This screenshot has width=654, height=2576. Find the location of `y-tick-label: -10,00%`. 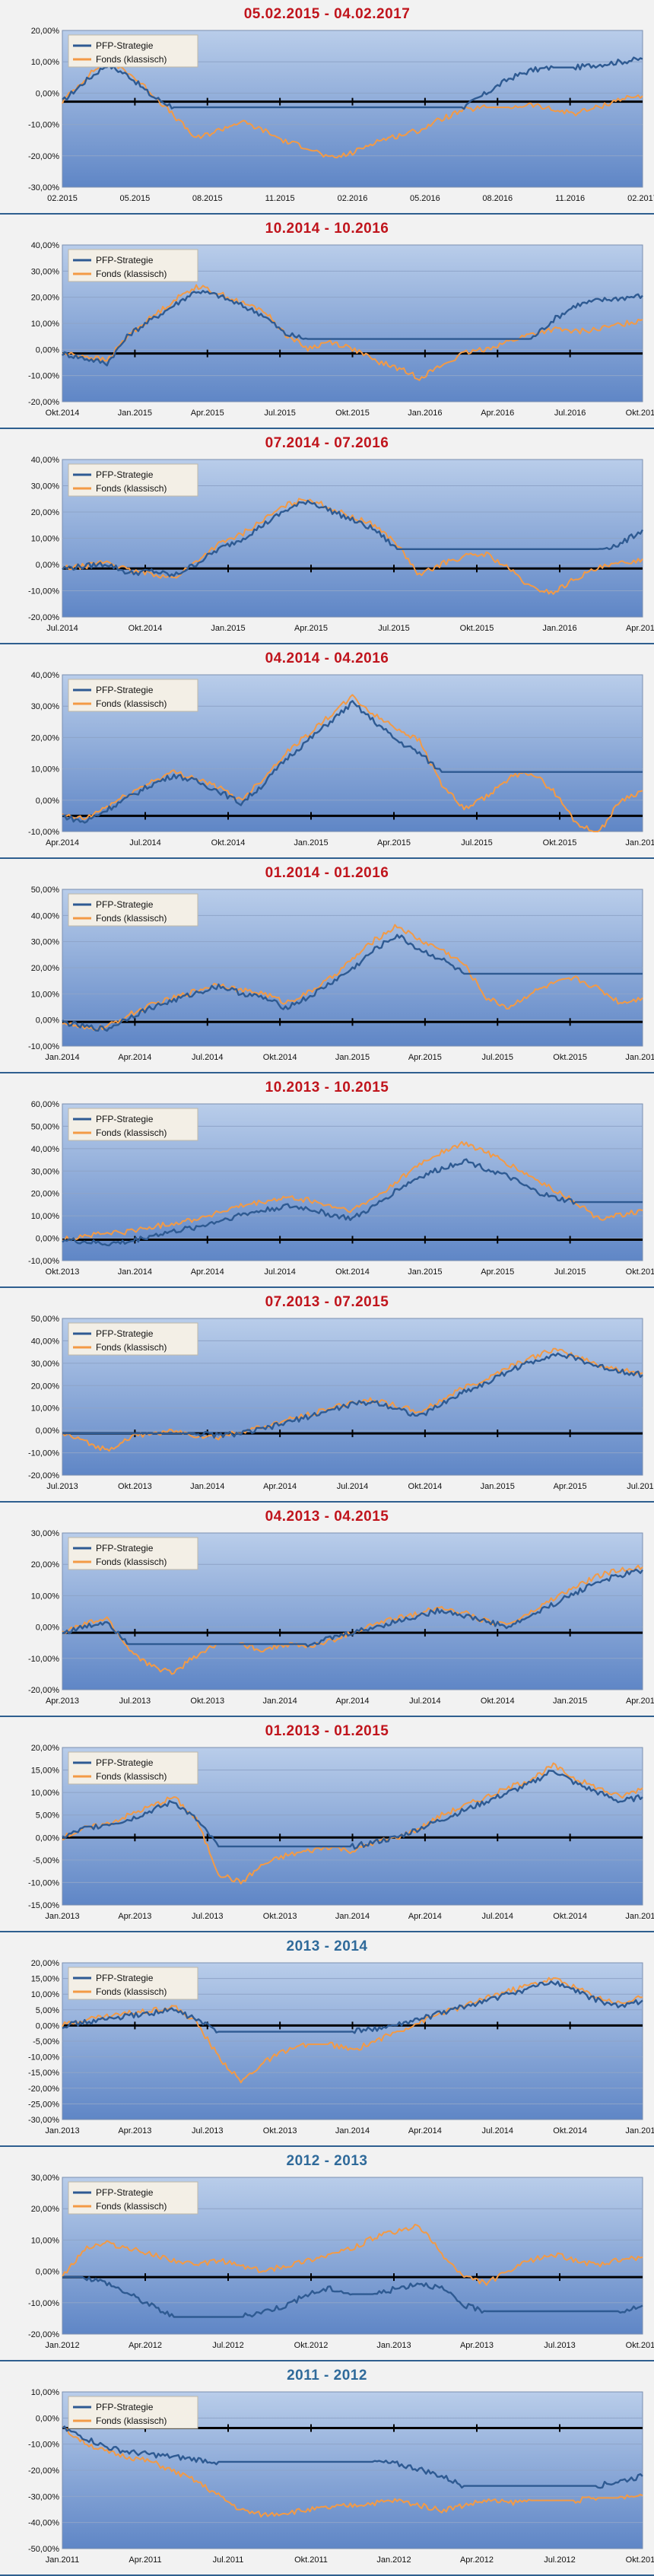

y-tick-label: -10,00% is located at coordinates (43, 376).